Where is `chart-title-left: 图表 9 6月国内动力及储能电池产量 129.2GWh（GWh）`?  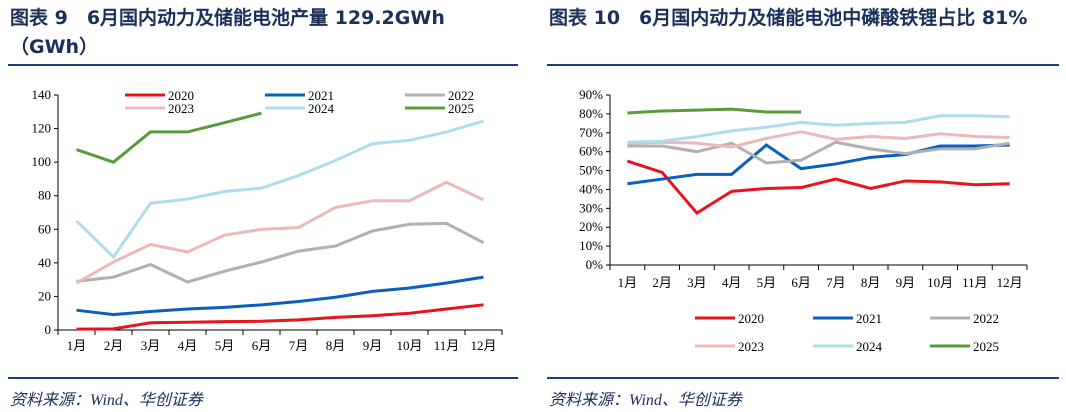 chart-title-left: 图表 9 6月国内动力及储能电池产量 129.2GWh（GWh） is located at coordinates (227, 32).